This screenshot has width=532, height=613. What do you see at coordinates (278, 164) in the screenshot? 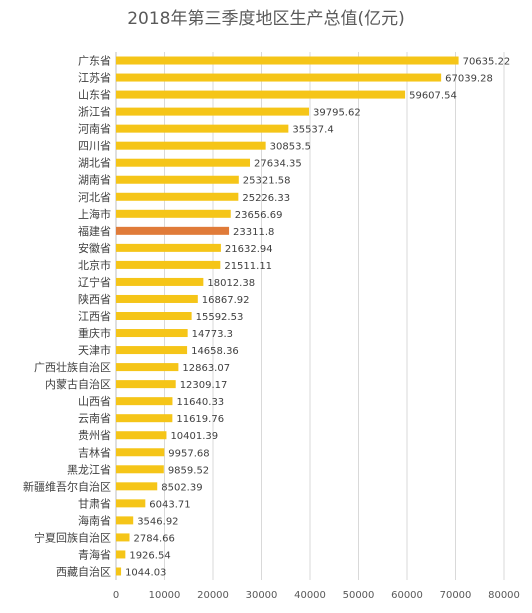
I see `data-label: 27634.35` at bounding box center [278, 164].